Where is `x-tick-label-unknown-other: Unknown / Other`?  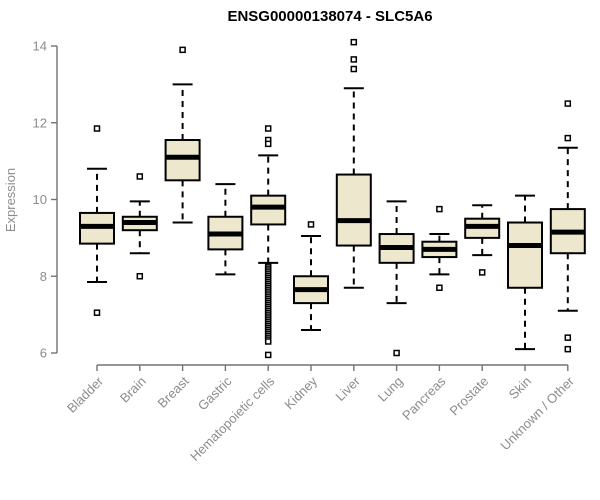
x-tick-label-unknown-other: Unknown / Other is located at coordinates (537, 413).